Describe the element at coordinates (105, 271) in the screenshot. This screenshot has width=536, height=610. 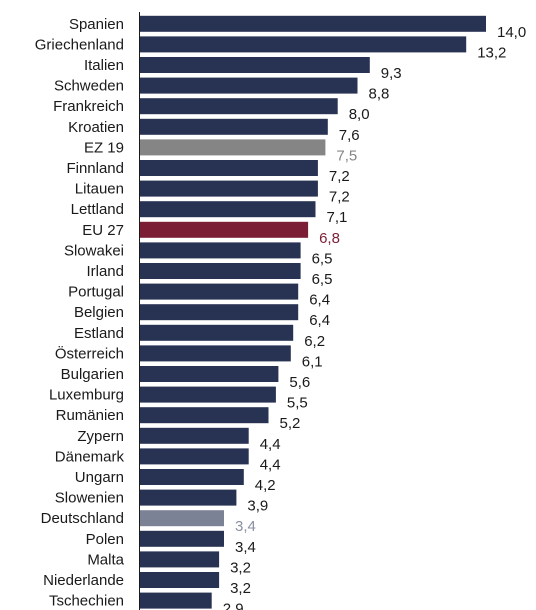
I see `category-label-irland: Irland` at that location.